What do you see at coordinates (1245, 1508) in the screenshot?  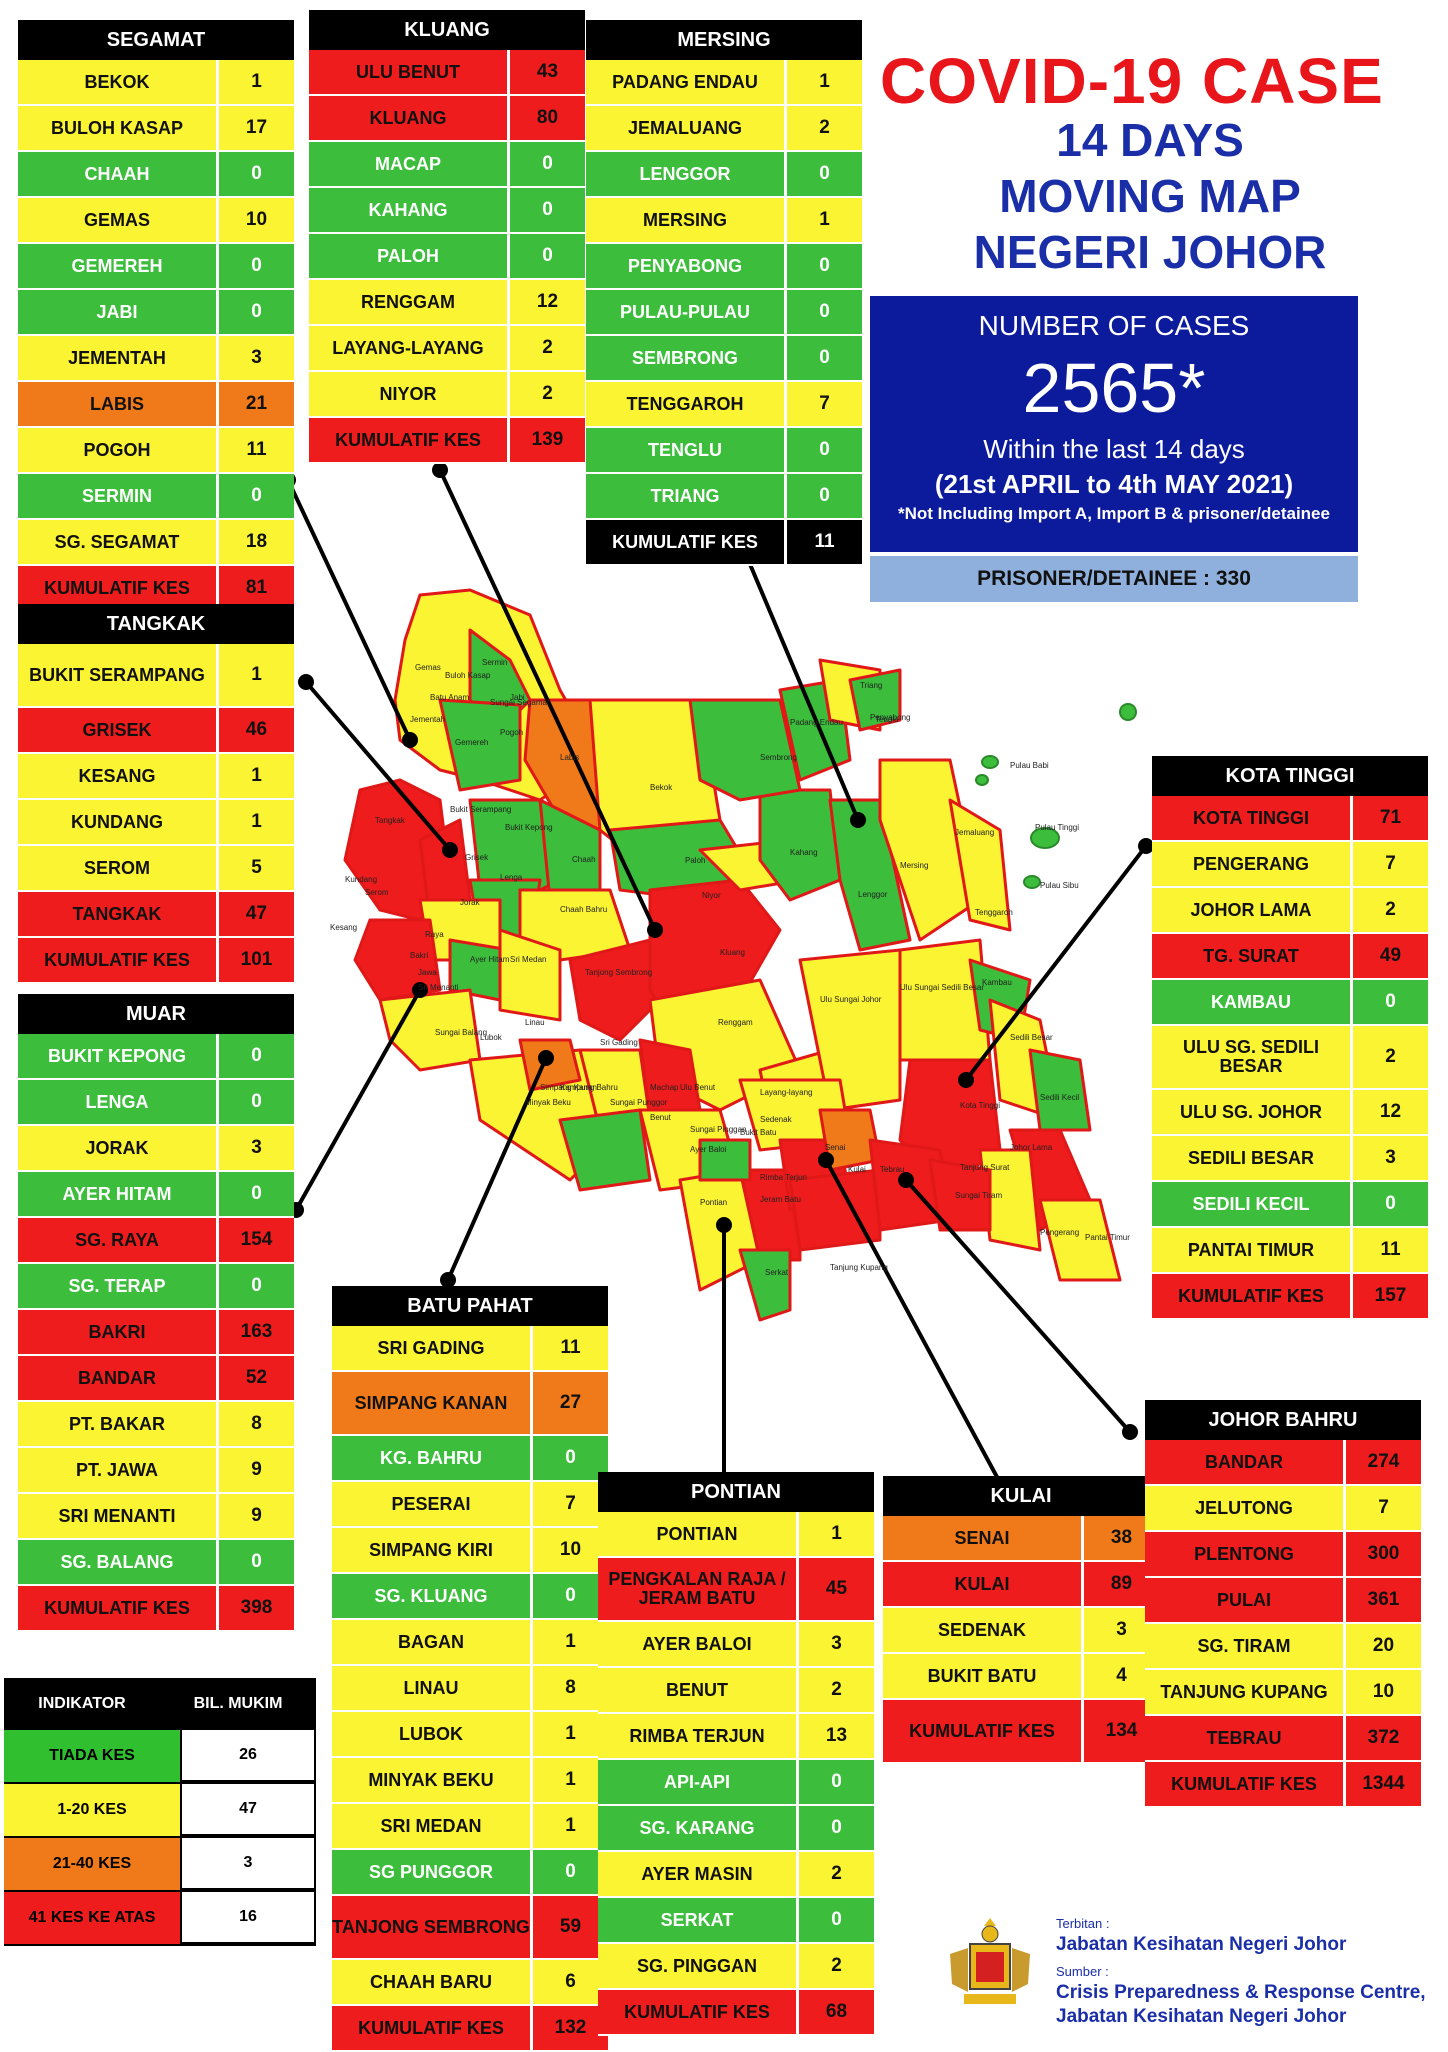 I see `mukim-name: JELUTONG` at bounding box center [1245, 1508].